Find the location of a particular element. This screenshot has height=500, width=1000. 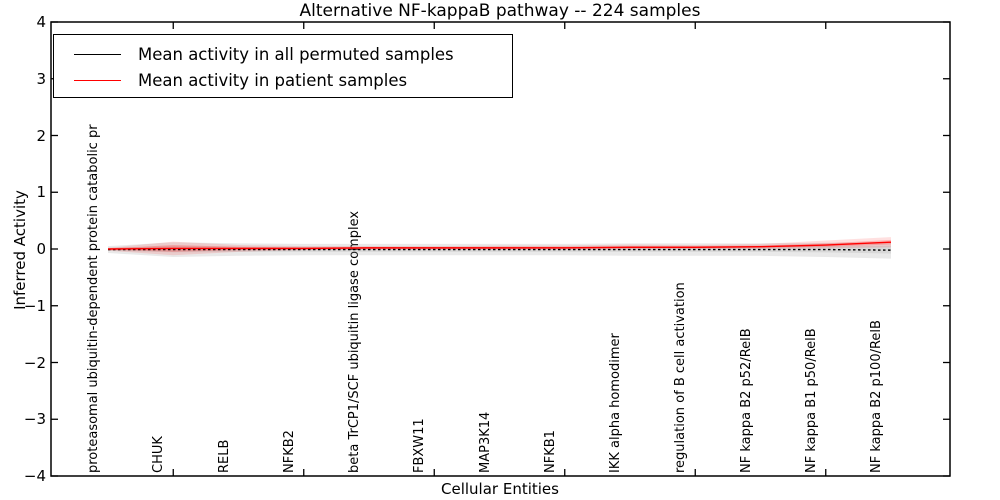

y-tick-label: −4 is located at coordinates (34, 476).